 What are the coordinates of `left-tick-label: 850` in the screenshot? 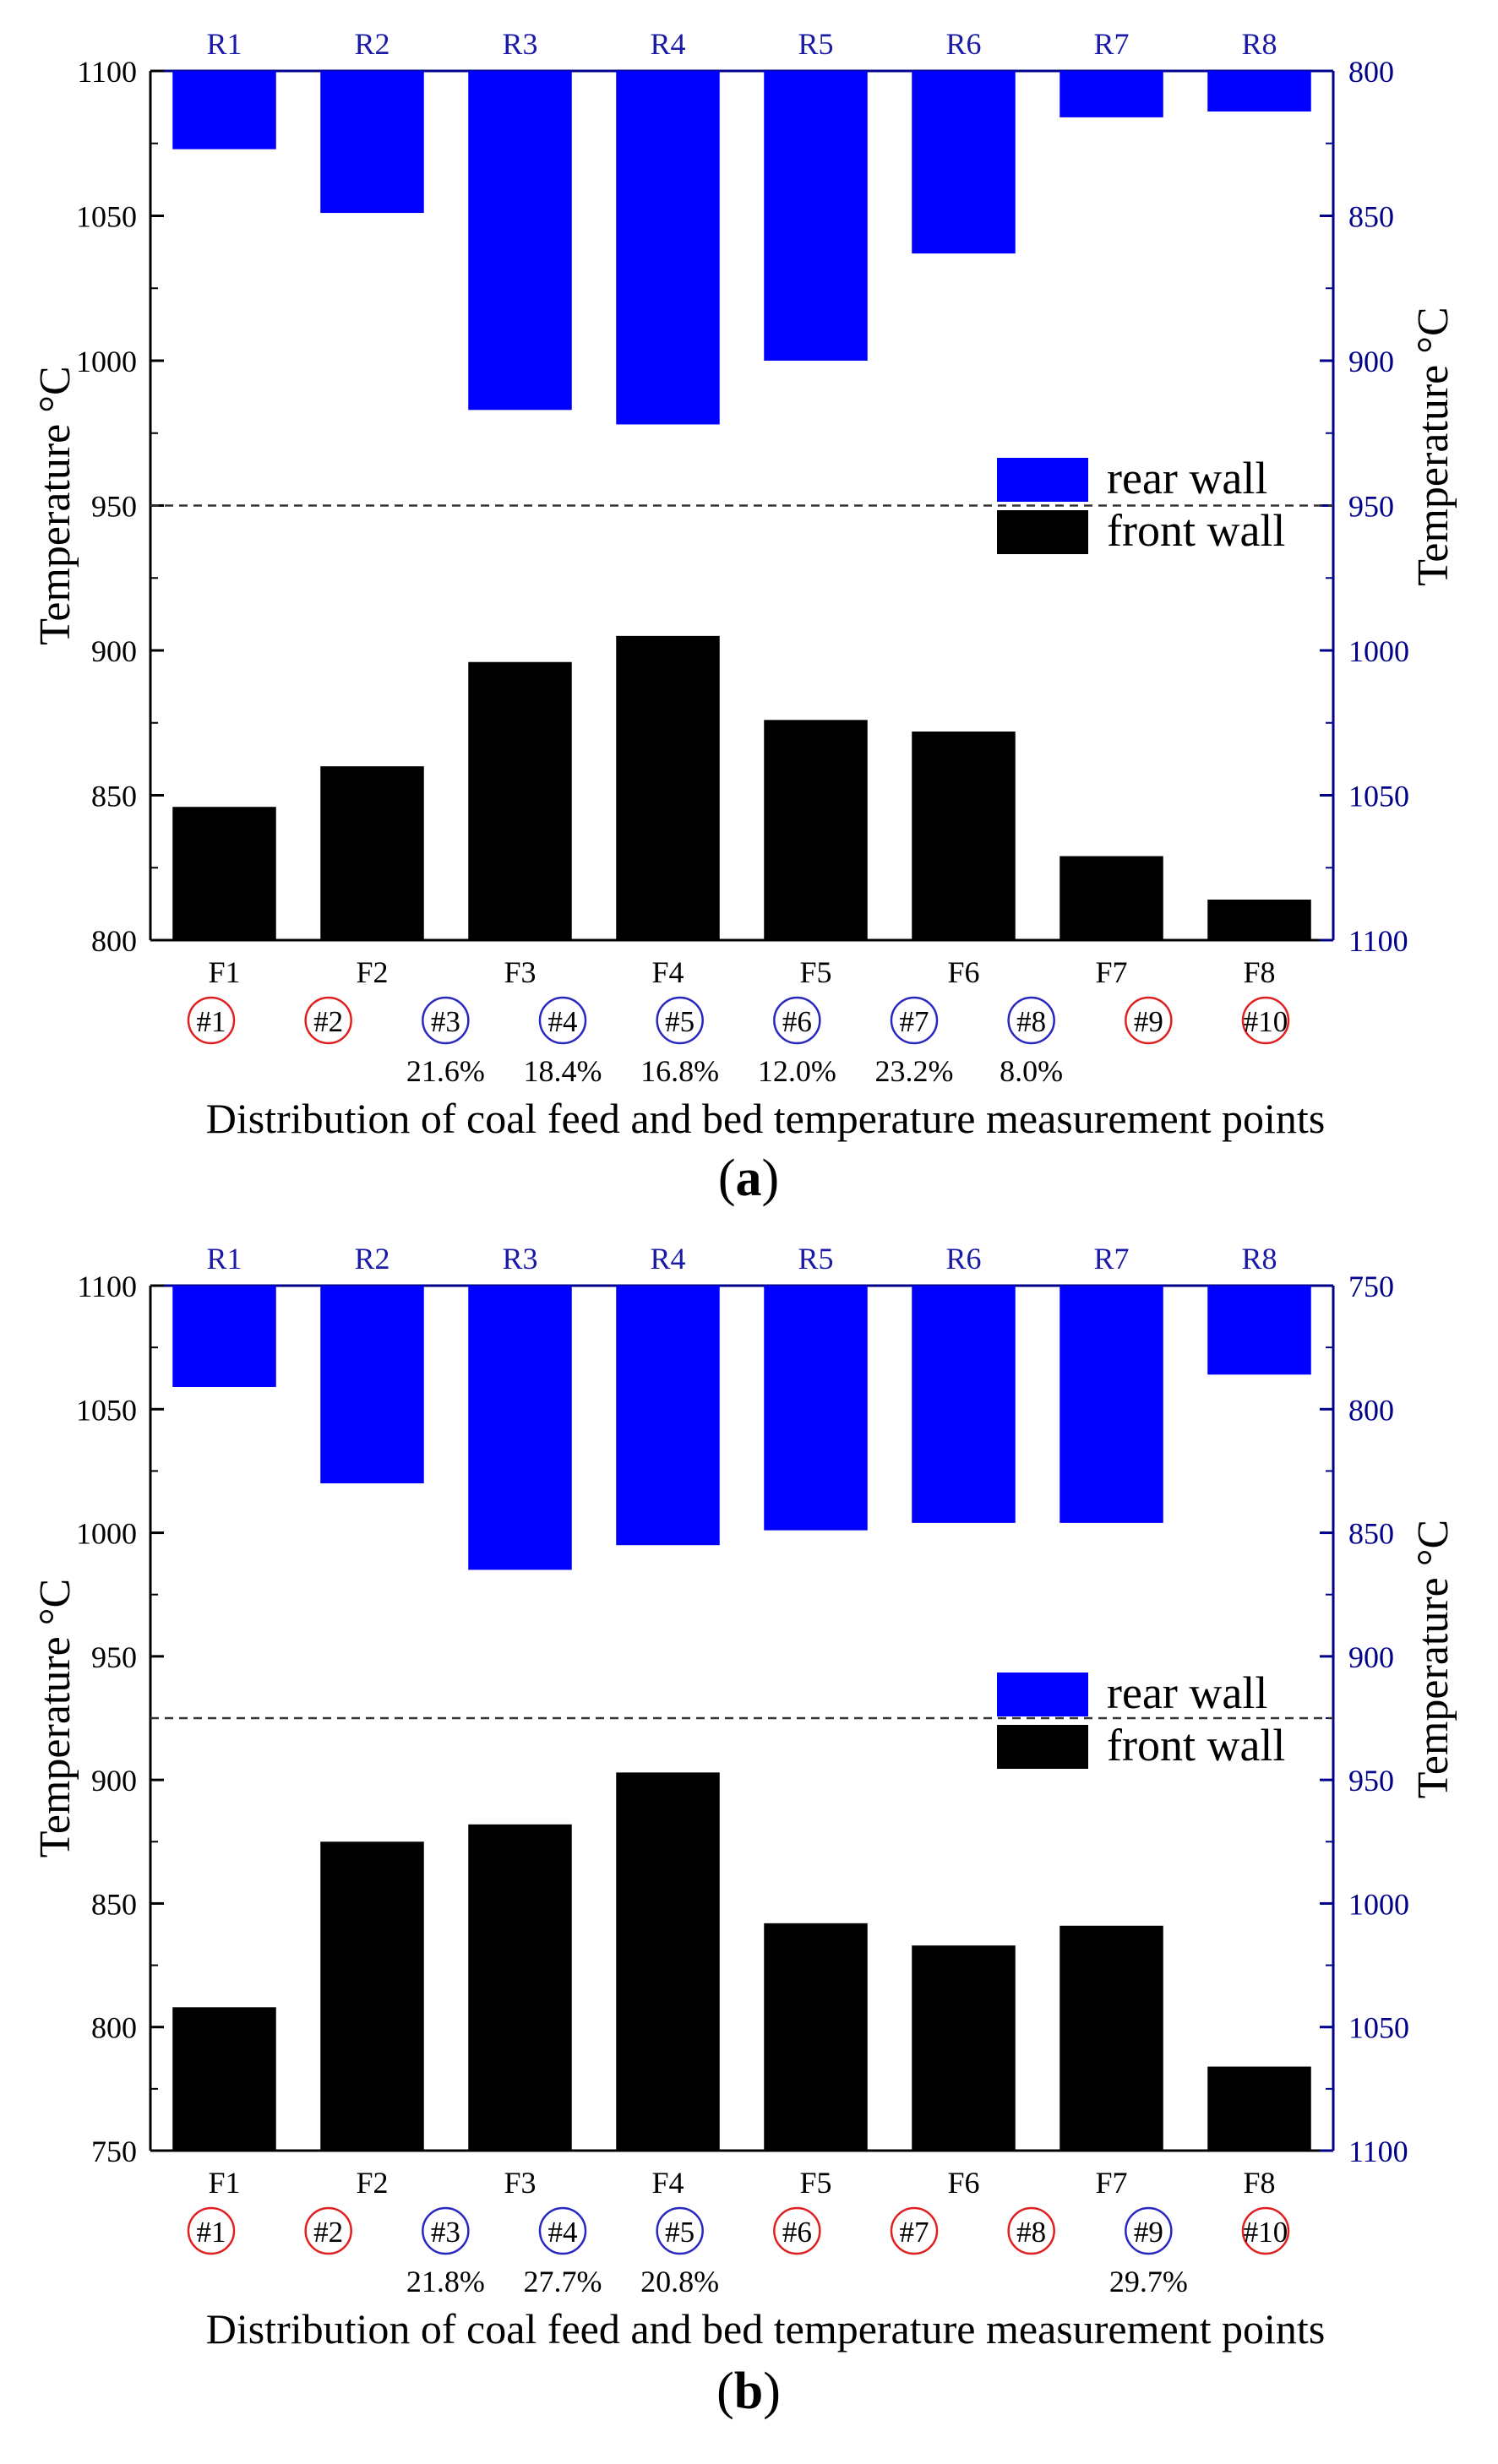 It's located at (114, 1904).